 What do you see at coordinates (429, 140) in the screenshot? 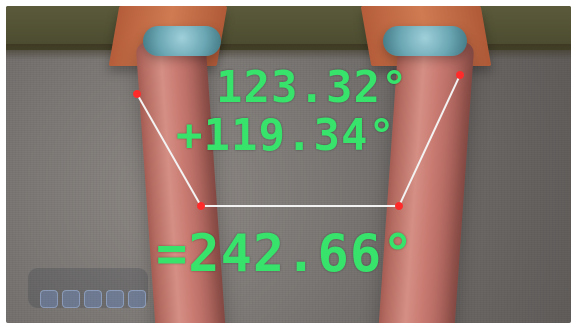
I see `right-arm-line` at bounding box center [429, 140].